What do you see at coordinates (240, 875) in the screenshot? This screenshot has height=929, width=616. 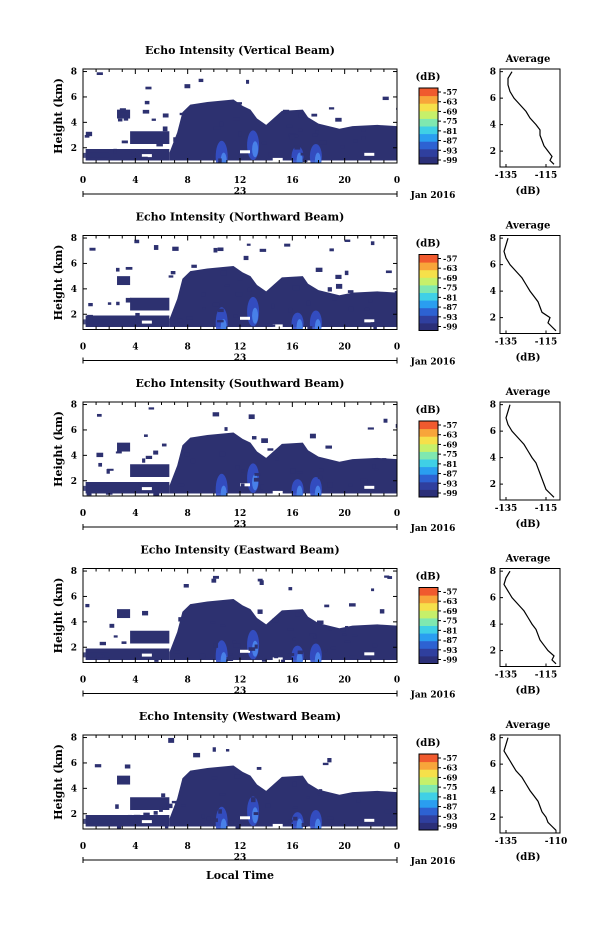 I see `x-axis-label: Local Time` at bounding box center [240, 875].